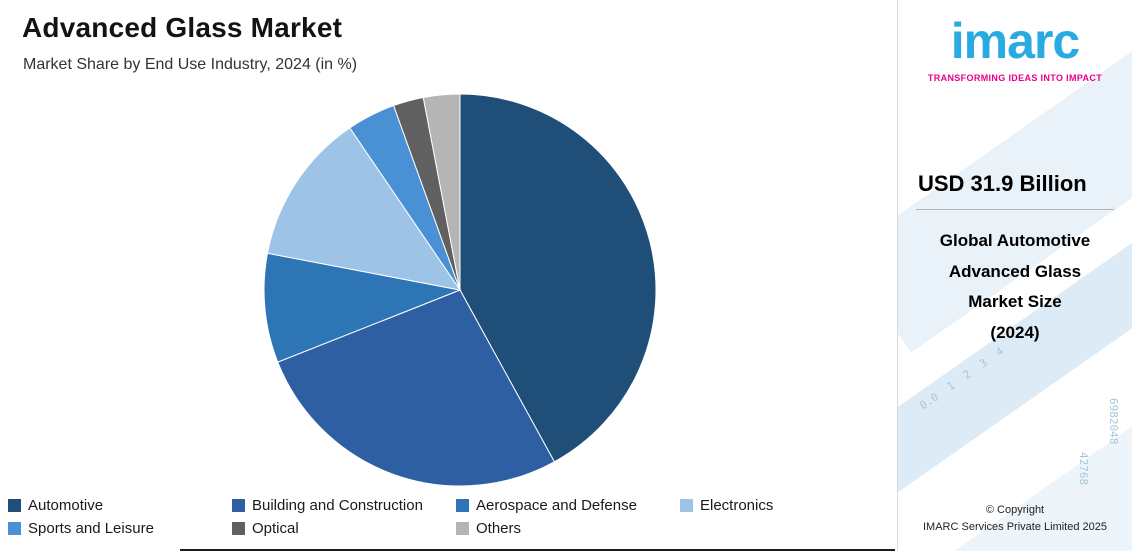  Describe the element at coordinates (120, 505) in the screenshot. I see `legend-item-automotive: Automotive` at that location.